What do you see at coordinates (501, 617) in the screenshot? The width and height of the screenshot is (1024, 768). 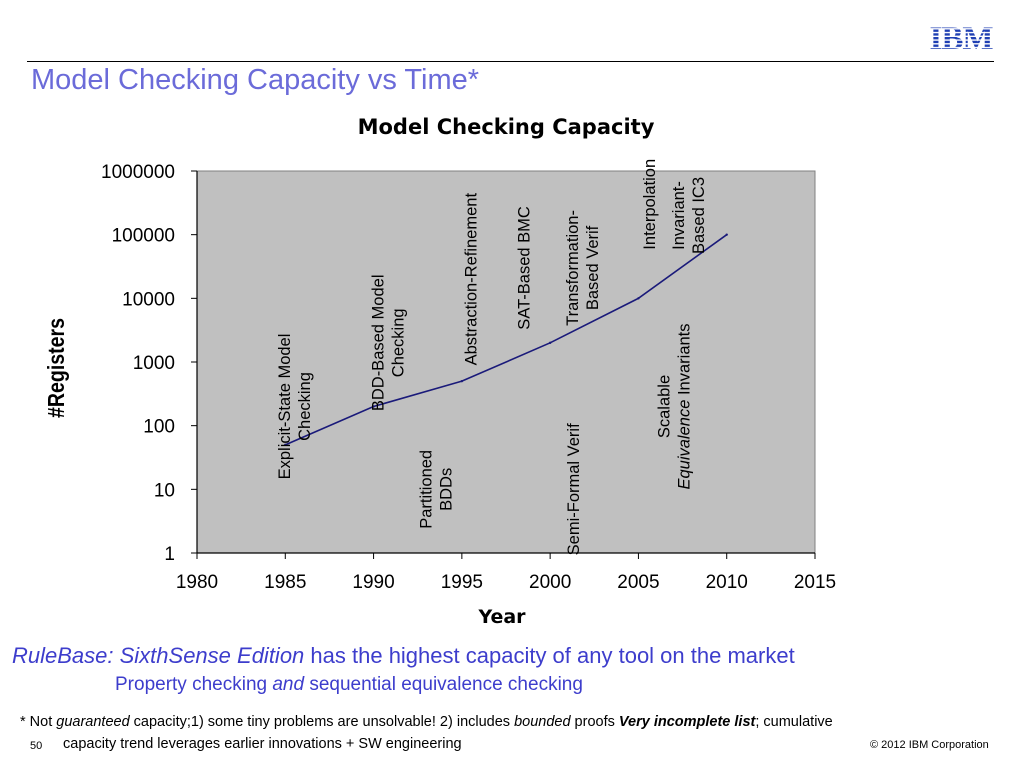 I see `x-axis-label: Year` at bounding box center [501, 617].